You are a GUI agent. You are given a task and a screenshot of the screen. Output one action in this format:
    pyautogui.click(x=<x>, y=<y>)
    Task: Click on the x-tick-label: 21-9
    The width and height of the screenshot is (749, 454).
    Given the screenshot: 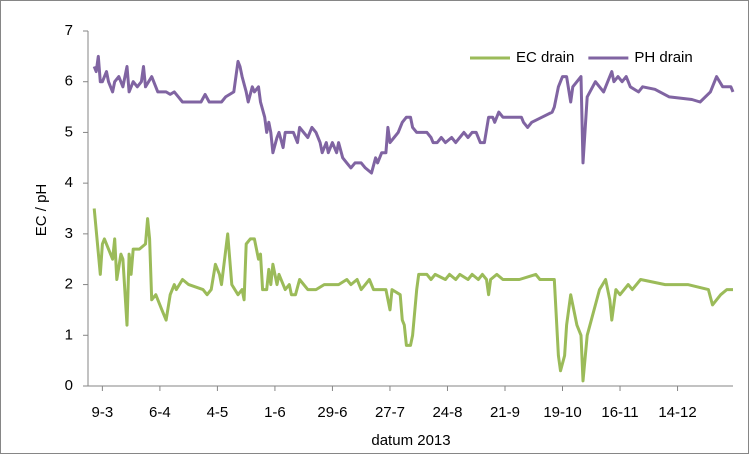 What is the action you would take?
    pyautogui.click(x=505, y=412)
    